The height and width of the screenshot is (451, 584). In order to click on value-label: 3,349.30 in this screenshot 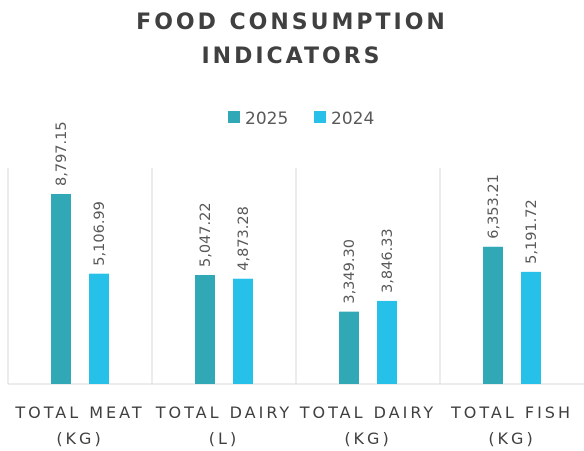, I will do `click(350, 271)`.